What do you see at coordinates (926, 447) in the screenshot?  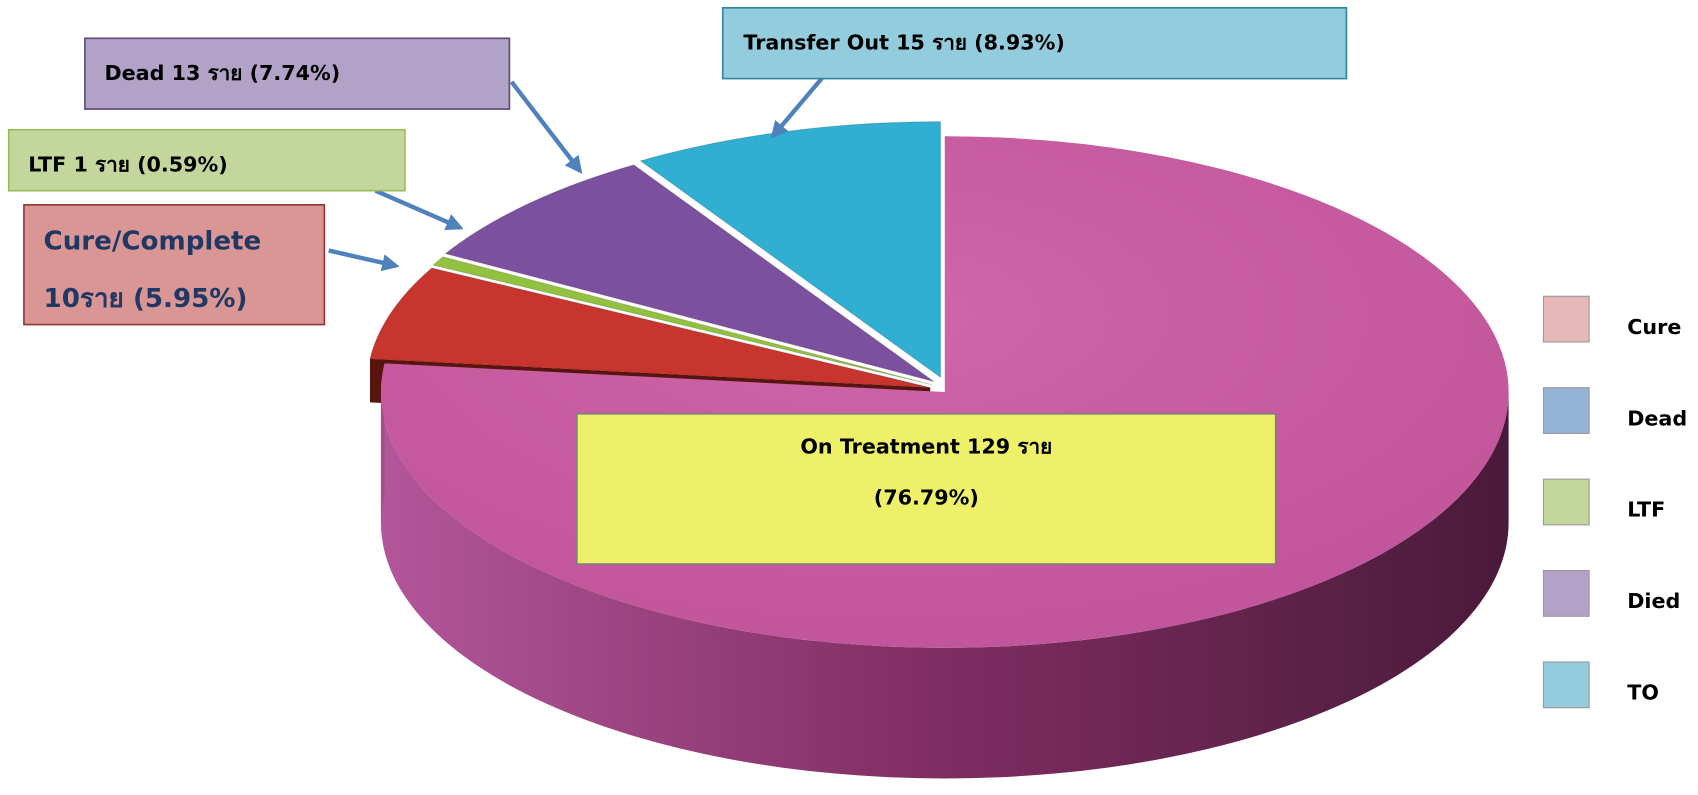 I see `data-label: On Treatment 129 ราย` at bounding box center [926, 447].